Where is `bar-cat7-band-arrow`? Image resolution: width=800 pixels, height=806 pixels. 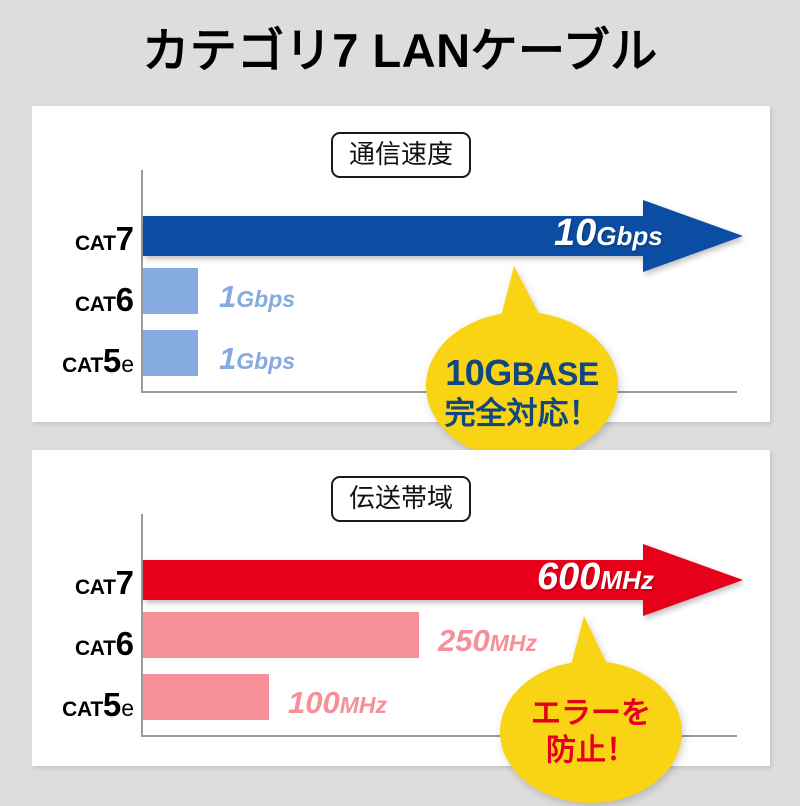
bar-cat7-band-arrow is located at coordinates (443, 580).